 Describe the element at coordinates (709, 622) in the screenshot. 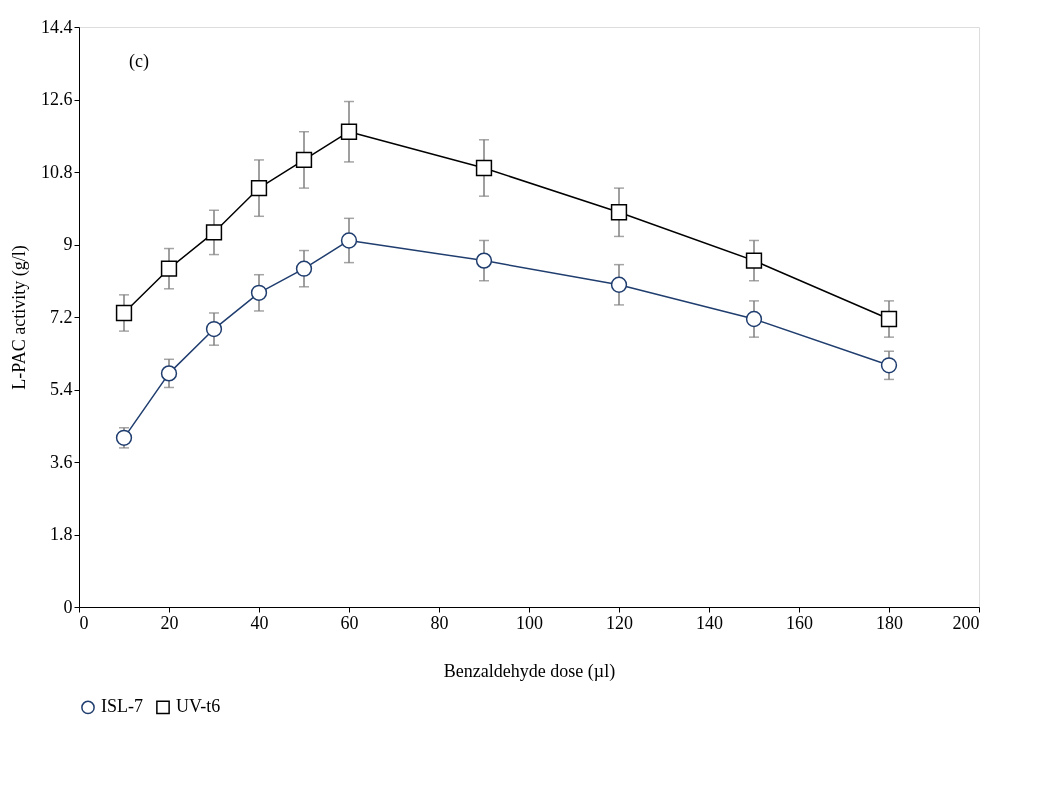

I see `x-tick-label: 140` at that location.